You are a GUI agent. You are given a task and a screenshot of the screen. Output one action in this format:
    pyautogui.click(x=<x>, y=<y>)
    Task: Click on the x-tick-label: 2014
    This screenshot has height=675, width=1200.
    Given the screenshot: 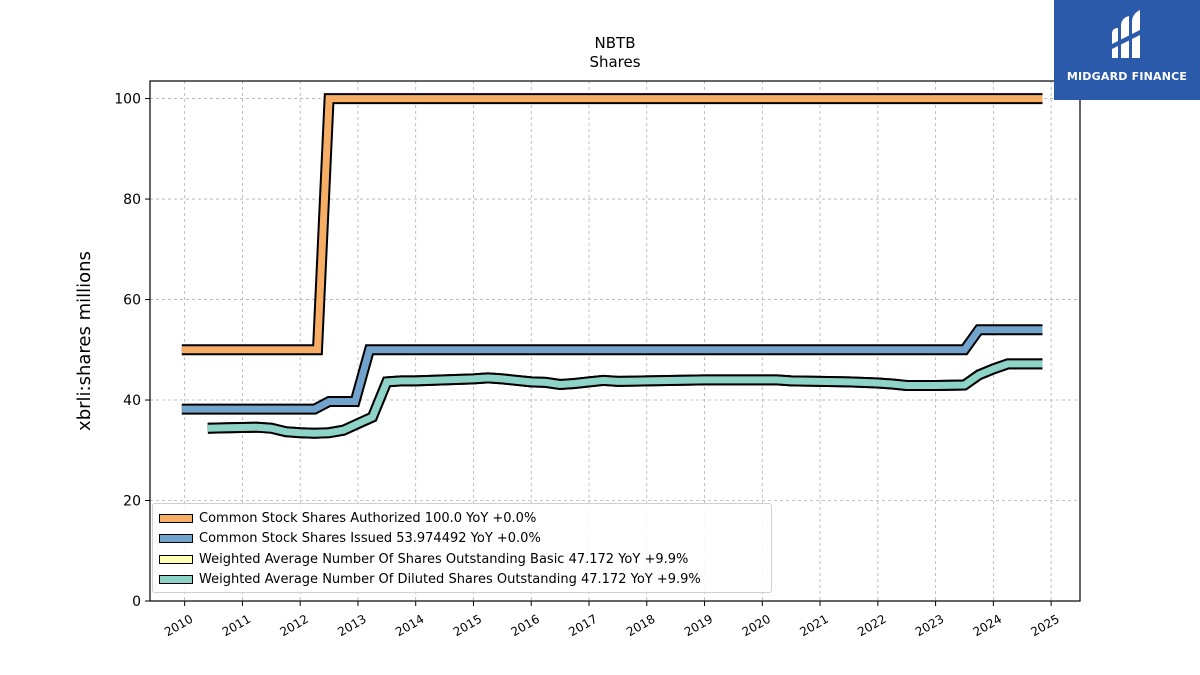 What is the action you would take?
    pyautogui.click(x=409, y=625)
    